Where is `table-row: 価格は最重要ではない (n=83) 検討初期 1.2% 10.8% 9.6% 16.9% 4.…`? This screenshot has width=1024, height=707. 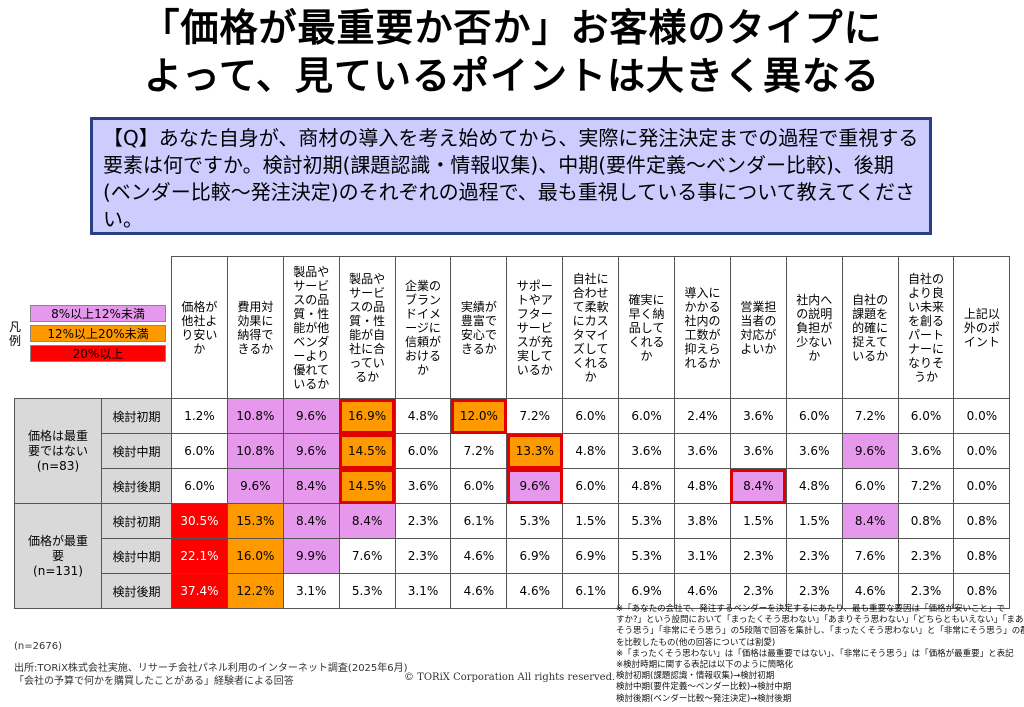
table-row: 価格は最重要ではない (n=83) 検討初期 1.2% 10.8% 9.6% 16.9% 4.… is located at coordinates (512, 451).